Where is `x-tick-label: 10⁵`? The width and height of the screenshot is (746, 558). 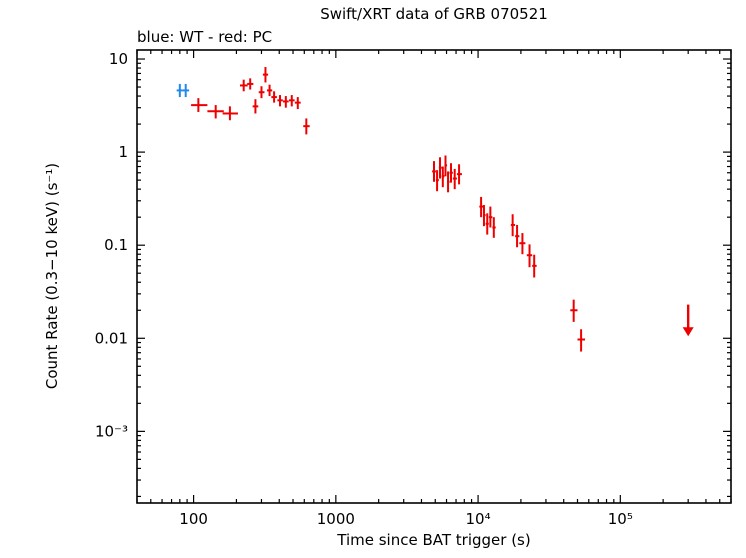 x-tick-label: 10⁵ is located at coordinates (620, 519).